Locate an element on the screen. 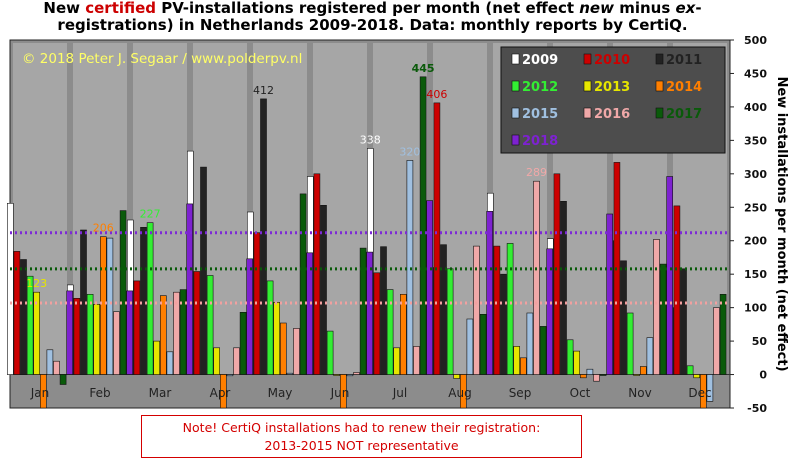 The width and height of the screenshot is (791, 466). bar-2018-Mar is located at coordinates (189, 289).